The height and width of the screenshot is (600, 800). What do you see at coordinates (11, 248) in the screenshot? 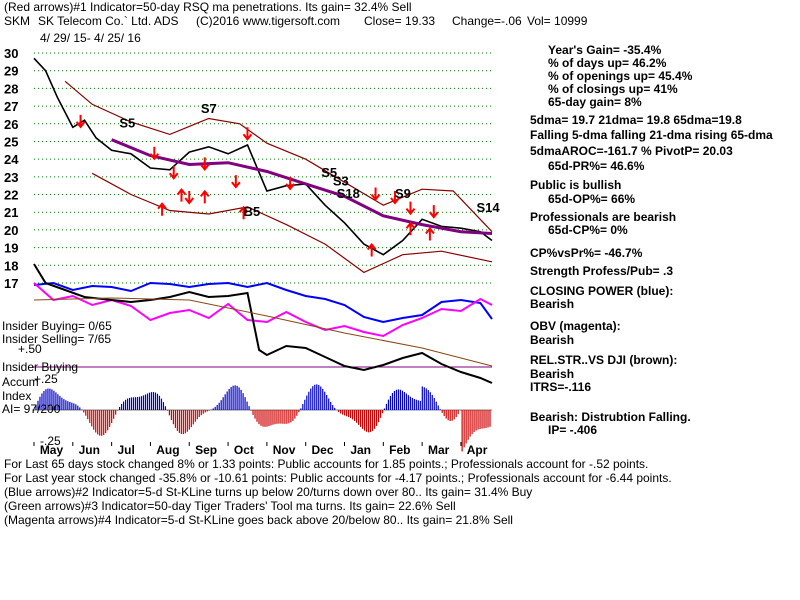
I see `tick-label-19: 19` at bounding box center [11, 248].